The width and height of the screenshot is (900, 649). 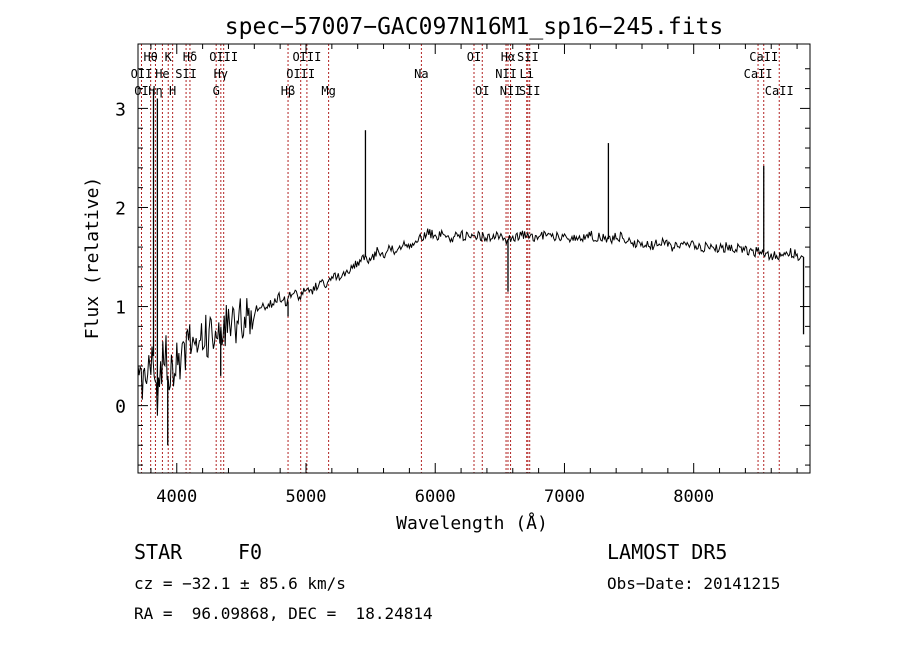 I want to click on line-marker-label: Li, so click(x=526, y=74).